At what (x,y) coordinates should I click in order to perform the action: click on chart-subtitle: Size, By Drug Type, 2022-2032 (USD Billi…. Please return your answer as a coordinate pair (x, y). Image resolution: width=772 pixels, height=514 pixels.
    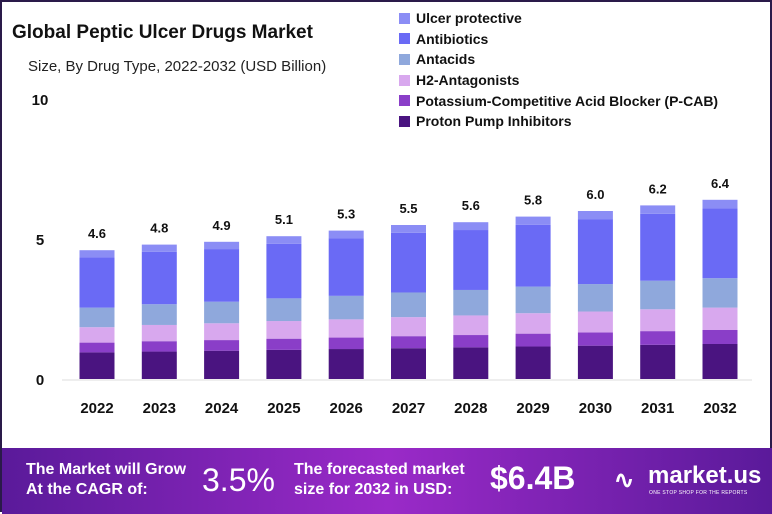
    Looking at the image, I should click on (177, 66).